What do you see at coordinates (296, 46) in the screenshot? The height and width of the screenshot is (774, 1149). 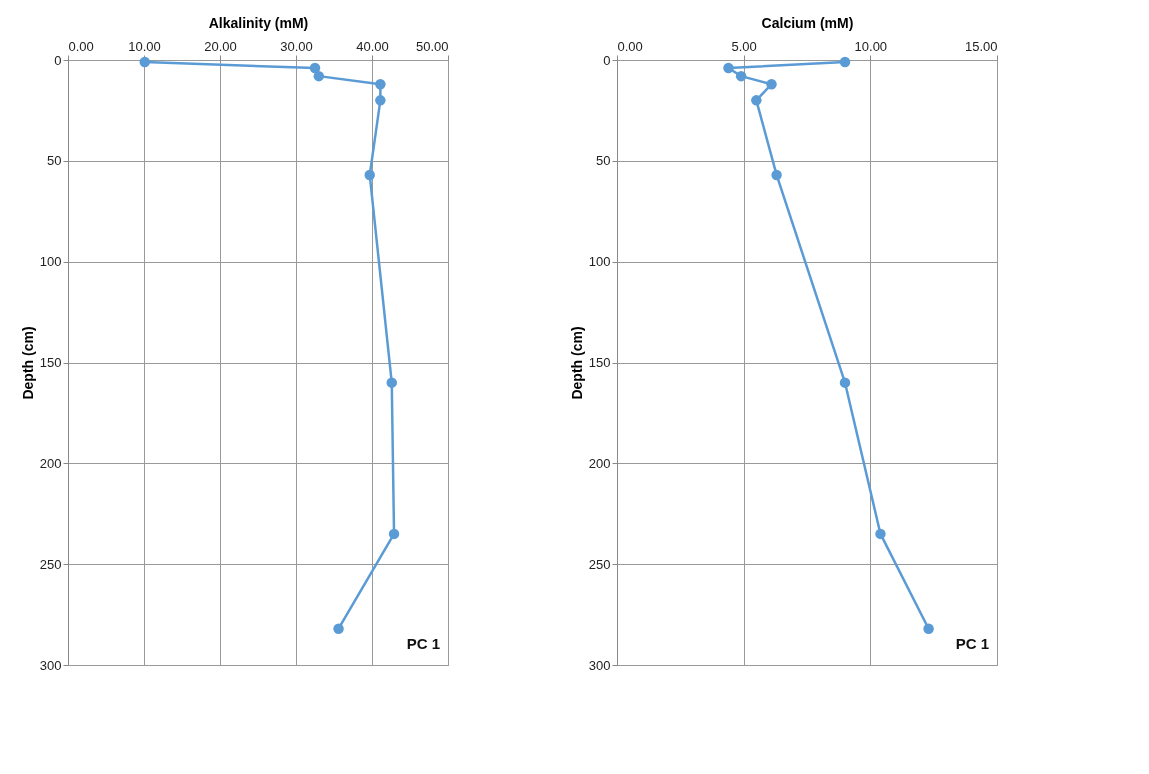 I see `x-tick-label: 30.00` at bounding box center [296, 46].